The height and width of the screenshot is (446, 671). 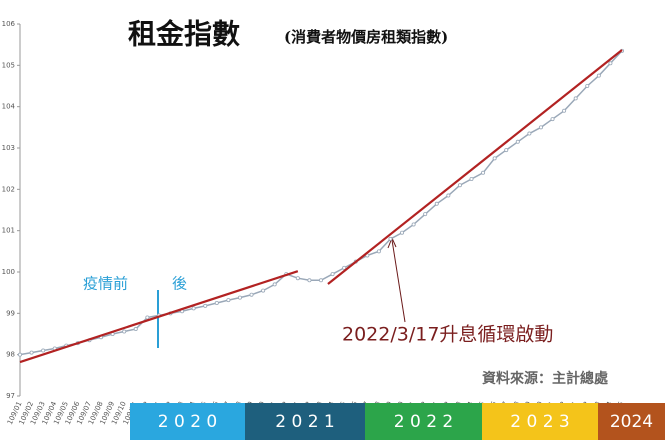 I want to click on year-label: 2 0 2 3, so click(x=539, y=422).